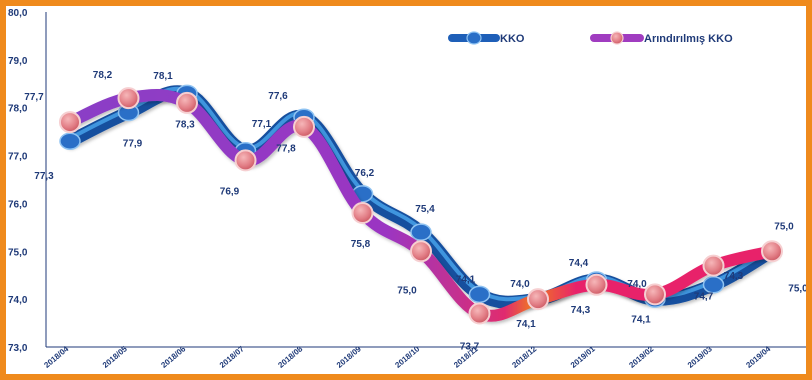 Image resolution: width=812 pixels, height=380 pixels. I want to click on x-tick-label: 2018/04, so click(56, 357).